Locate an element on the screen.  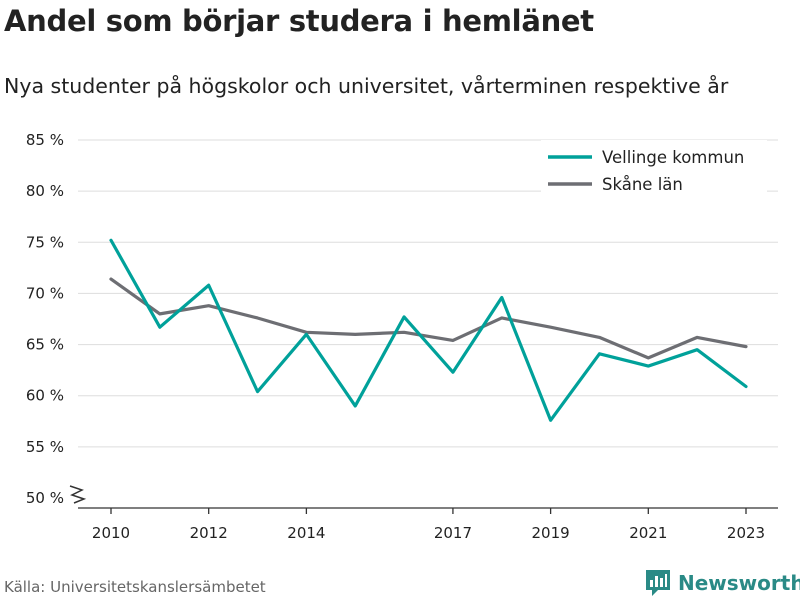
x-axis: 2010 2012 2014 2017 2019 2021 2023 is located at coordinates (428, 525).